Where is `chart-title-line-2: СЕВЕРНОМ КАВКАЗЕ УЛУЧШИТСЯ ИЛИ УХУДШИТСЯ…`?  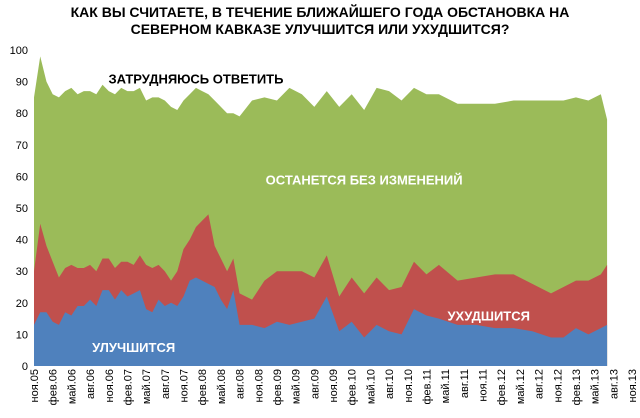
chart-title-line-2: СЕВЕРНОМ КАВКАЗЕ УЛУЧШИТСЯ ИЛИ УХУДШИТСЯ… is located at coordinates (320, 29).